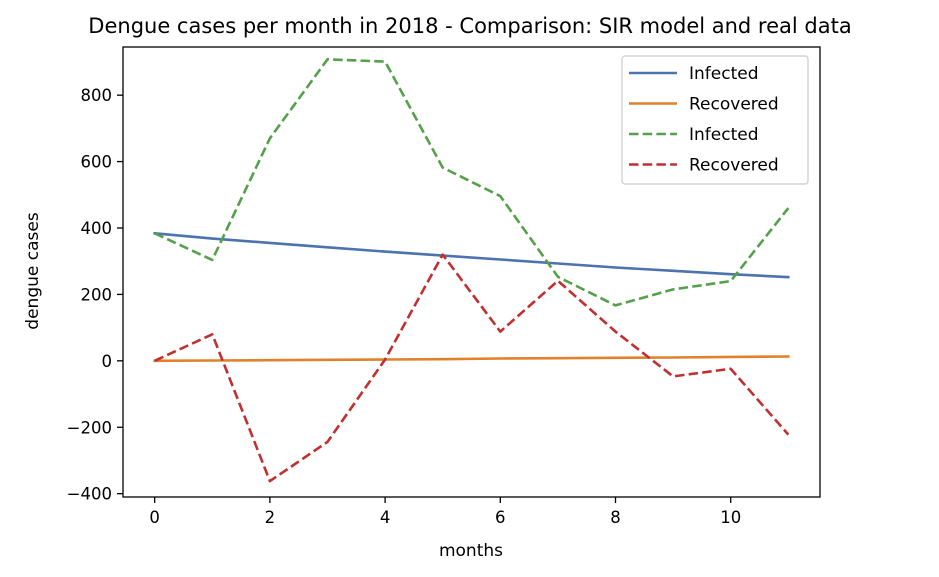 Image resolution: width=939 pixels, height=577 pixels. What do you see at coordinates (500, 517) in the screenshot?
I see `x-tick-label-6: 6` at bounding box center [500, 517].